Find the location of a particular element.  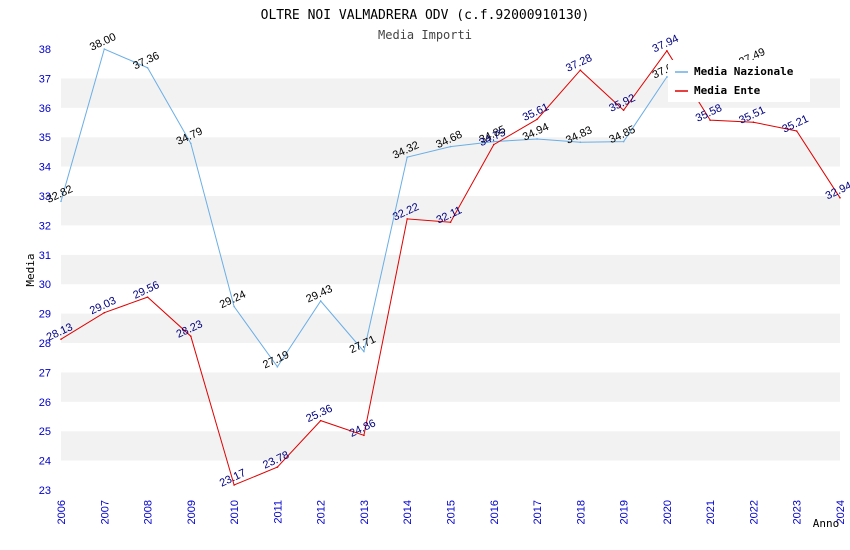

y-tick-label: 32 is located at coordinates (45, 226).